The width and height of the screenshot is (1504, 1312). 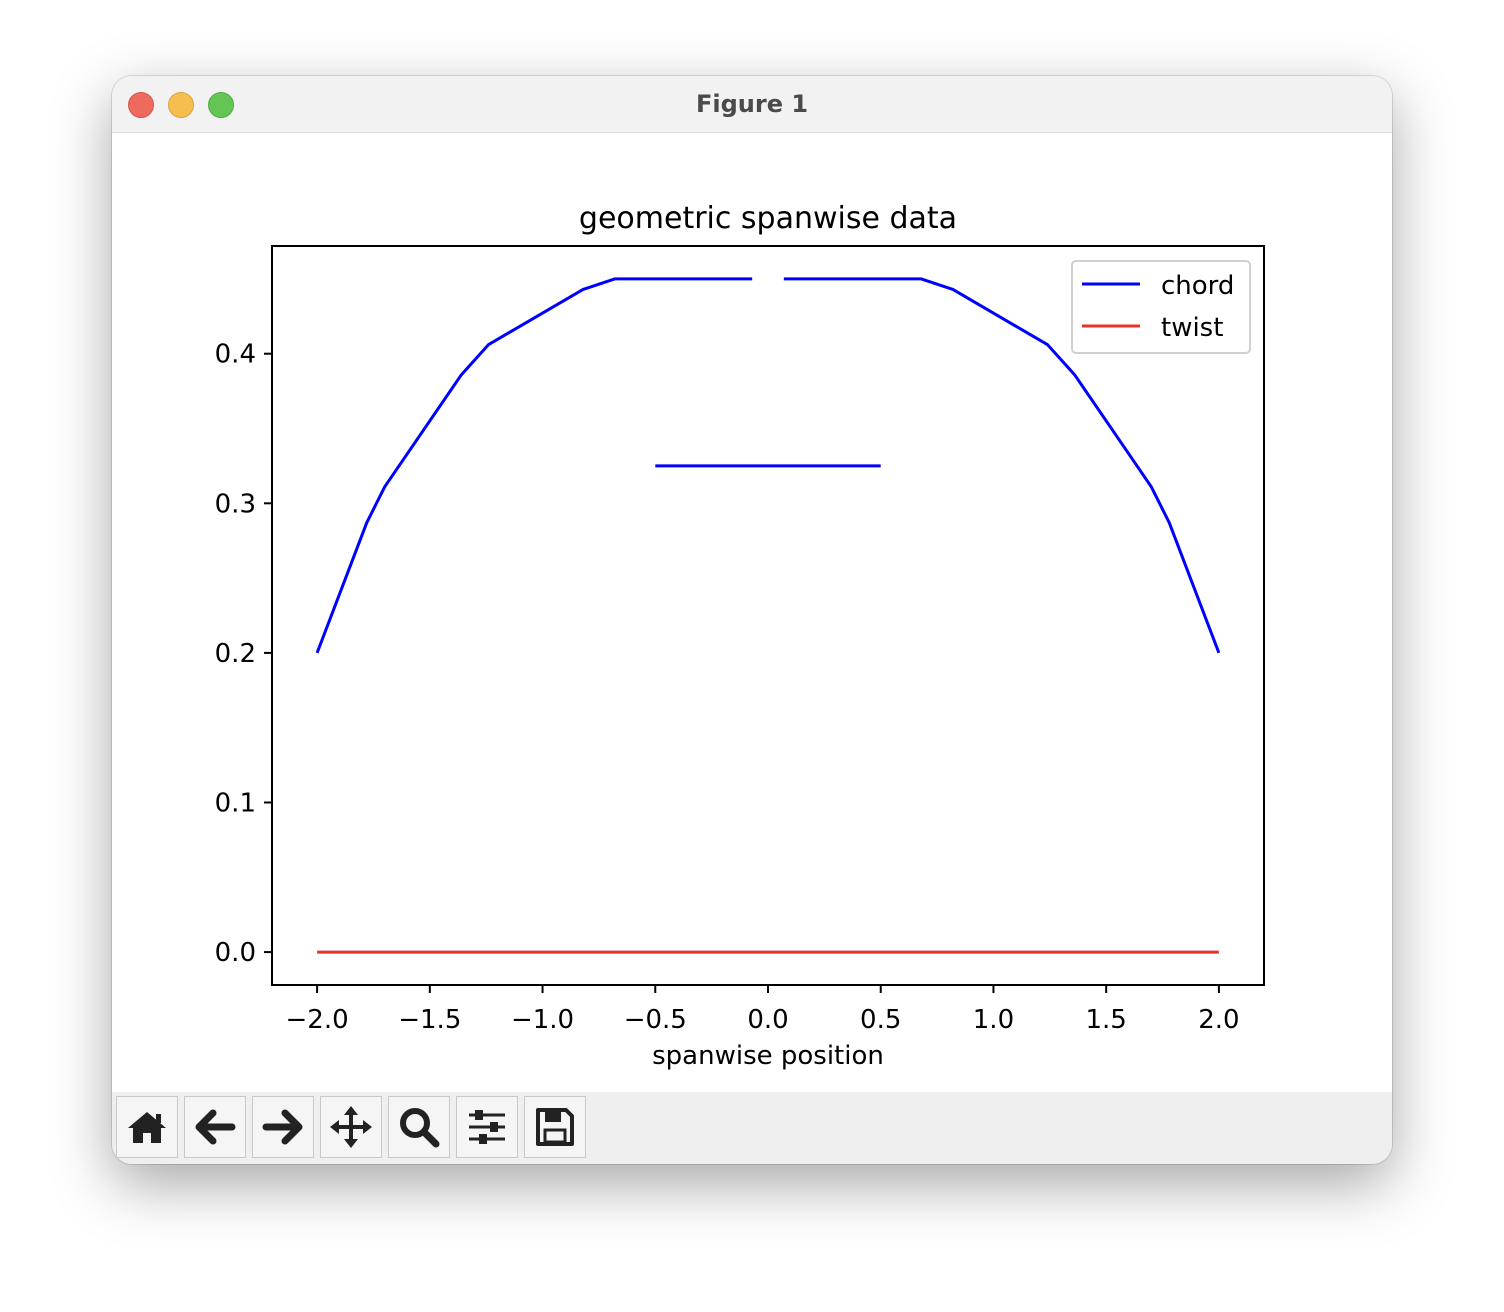 I want to click on home-icon, so click(x=147, y=1127).